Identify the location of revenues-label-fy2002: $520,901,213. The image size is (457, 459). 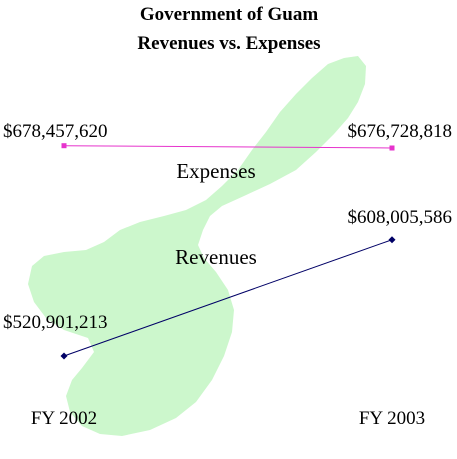
(55, 322).